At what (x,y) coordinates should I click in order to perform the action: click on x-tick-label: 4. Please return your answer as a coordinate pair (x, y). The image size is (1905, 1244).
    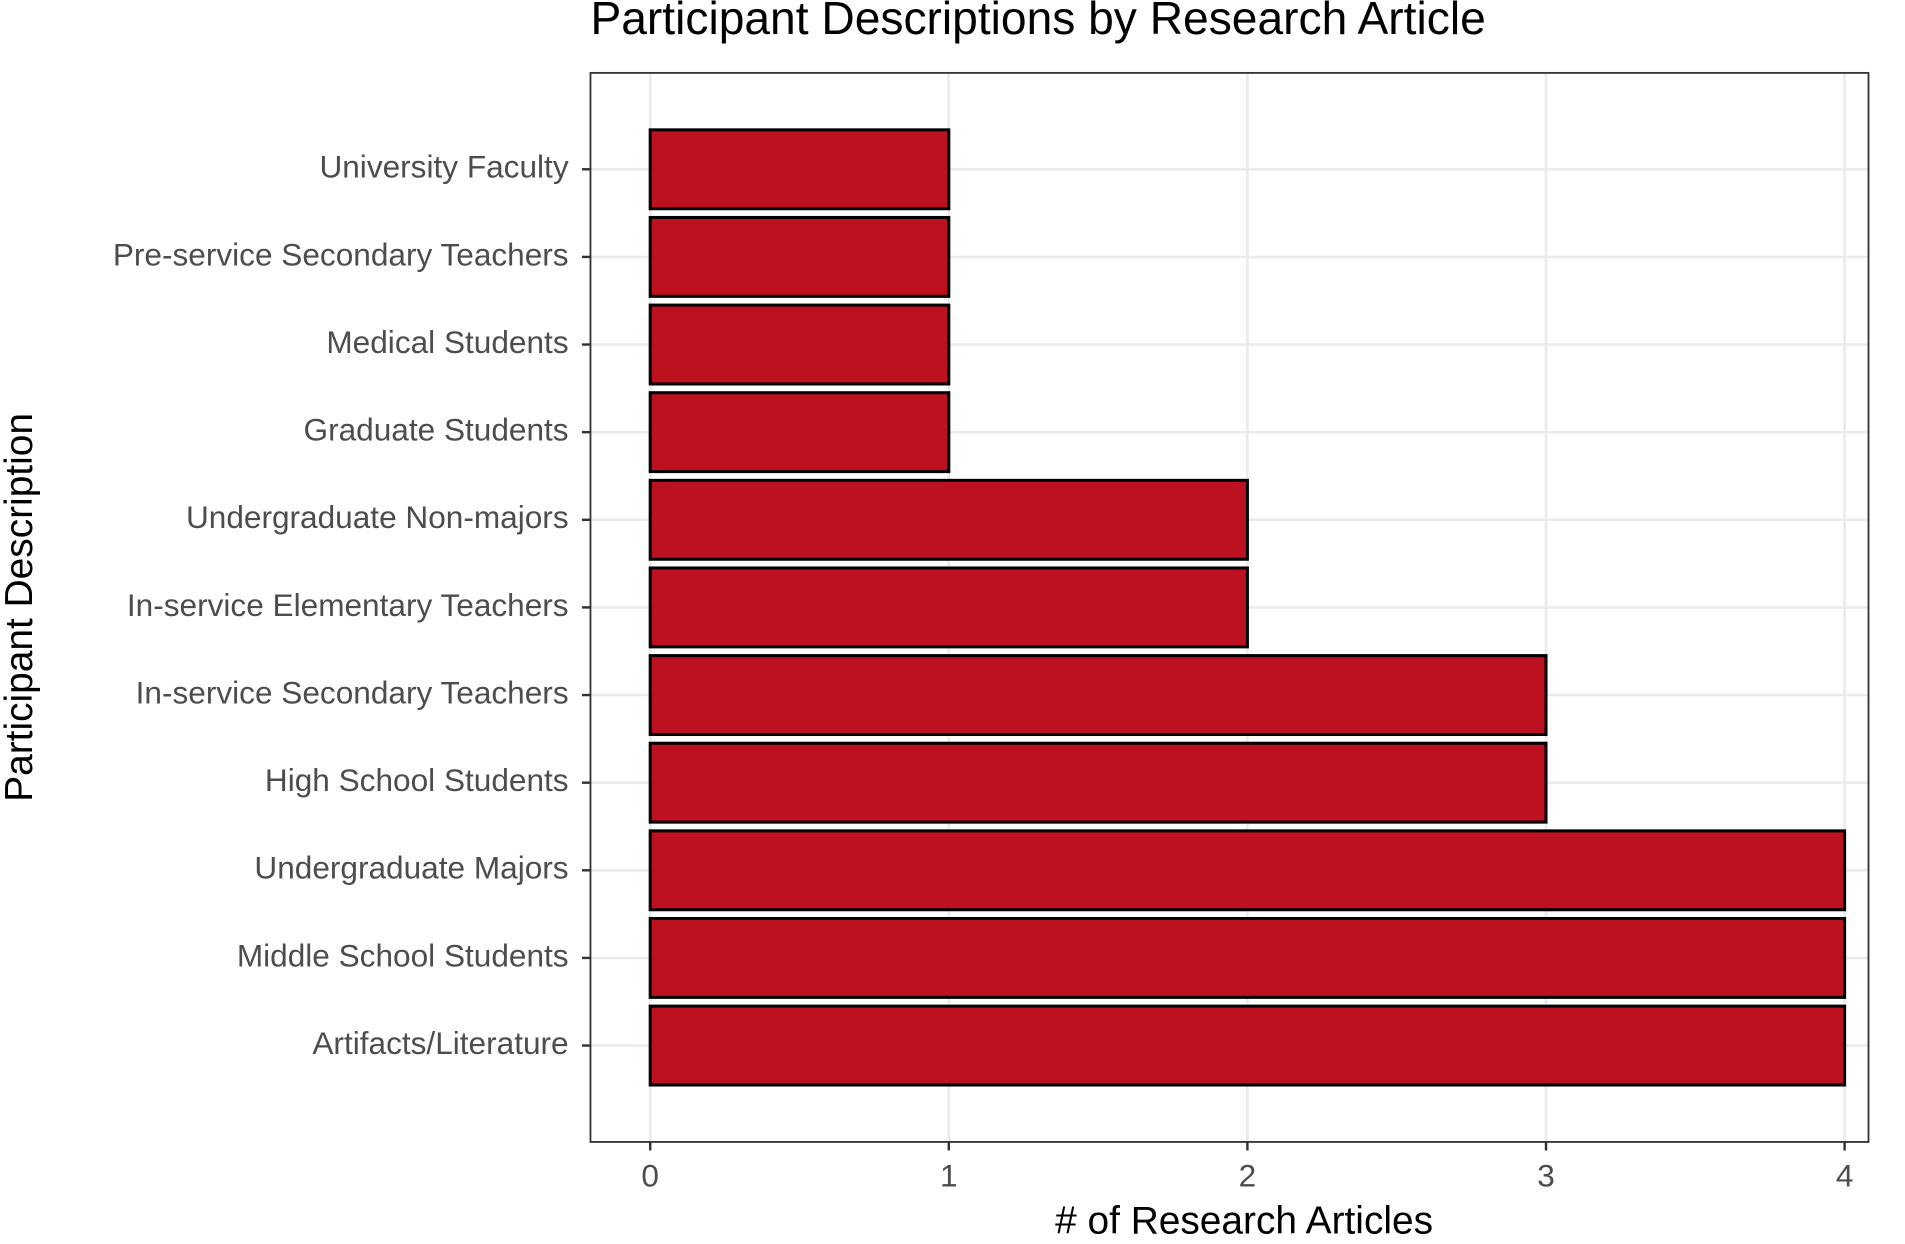
    Looking at the image, I should click on (1845, 1176).